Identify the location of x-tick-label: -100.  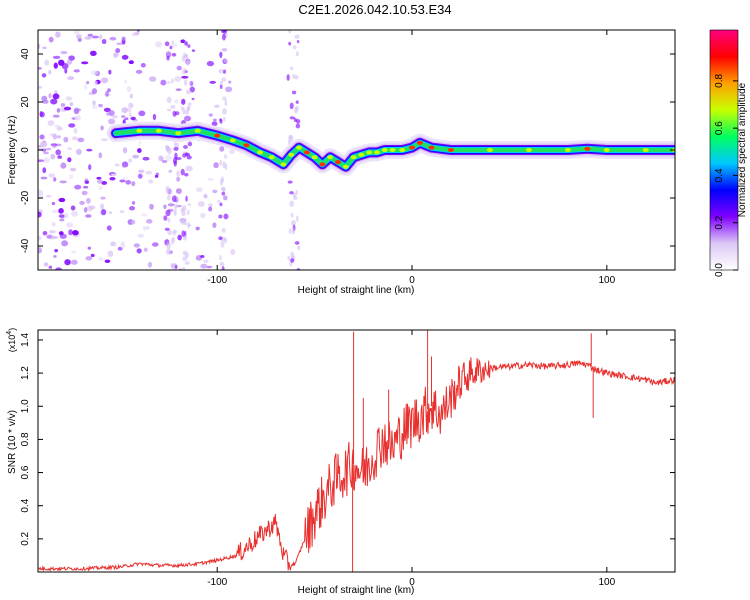
(217, 280).